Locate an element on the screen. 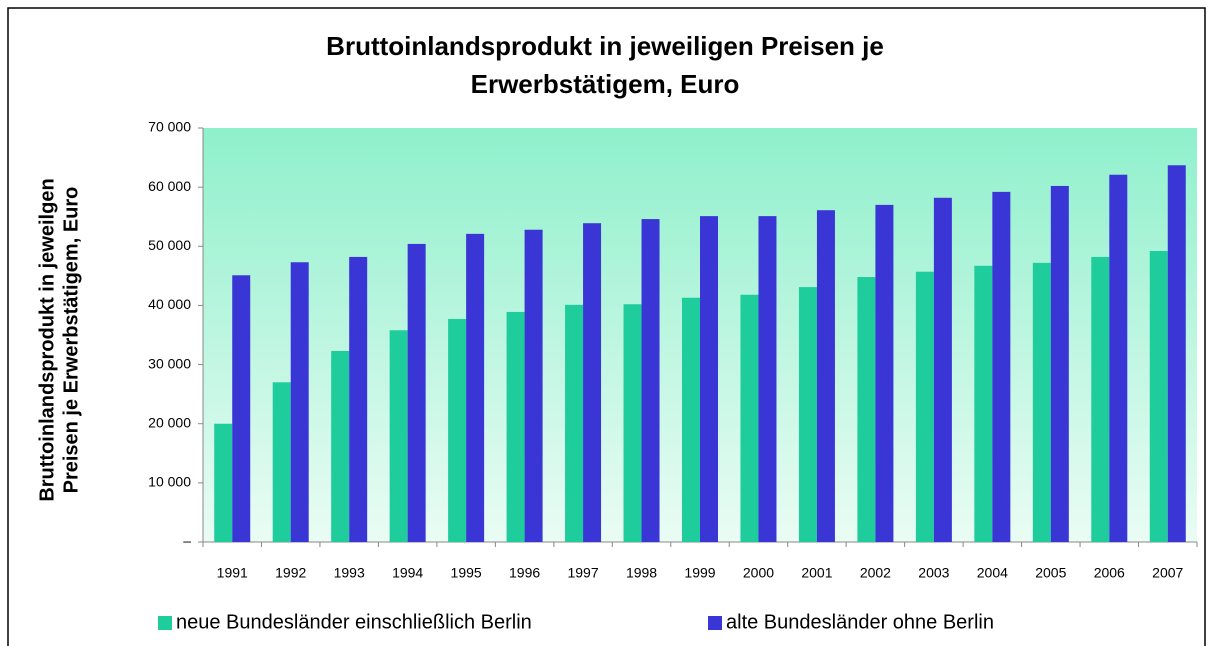 This screenshot has height=646, width=1213. y-axis-label: Preisen je Erwerbstätigem, Euro is located at coordinates (71, 340).